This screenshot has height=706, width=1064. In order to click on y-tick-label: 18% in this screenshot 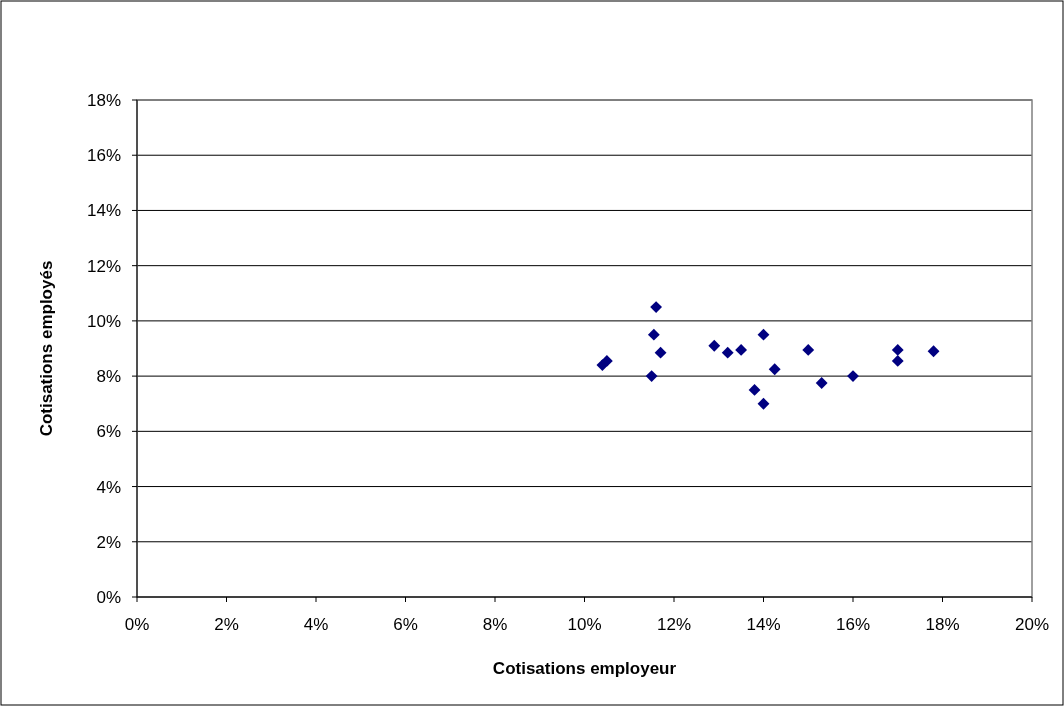, I will do `click(103, 100)`.